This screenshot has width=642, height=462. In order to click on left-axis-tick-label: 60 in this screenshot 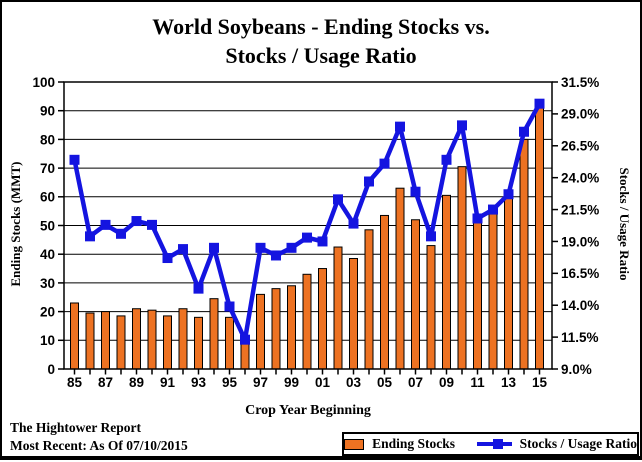, I will do `click(47, 197)`.